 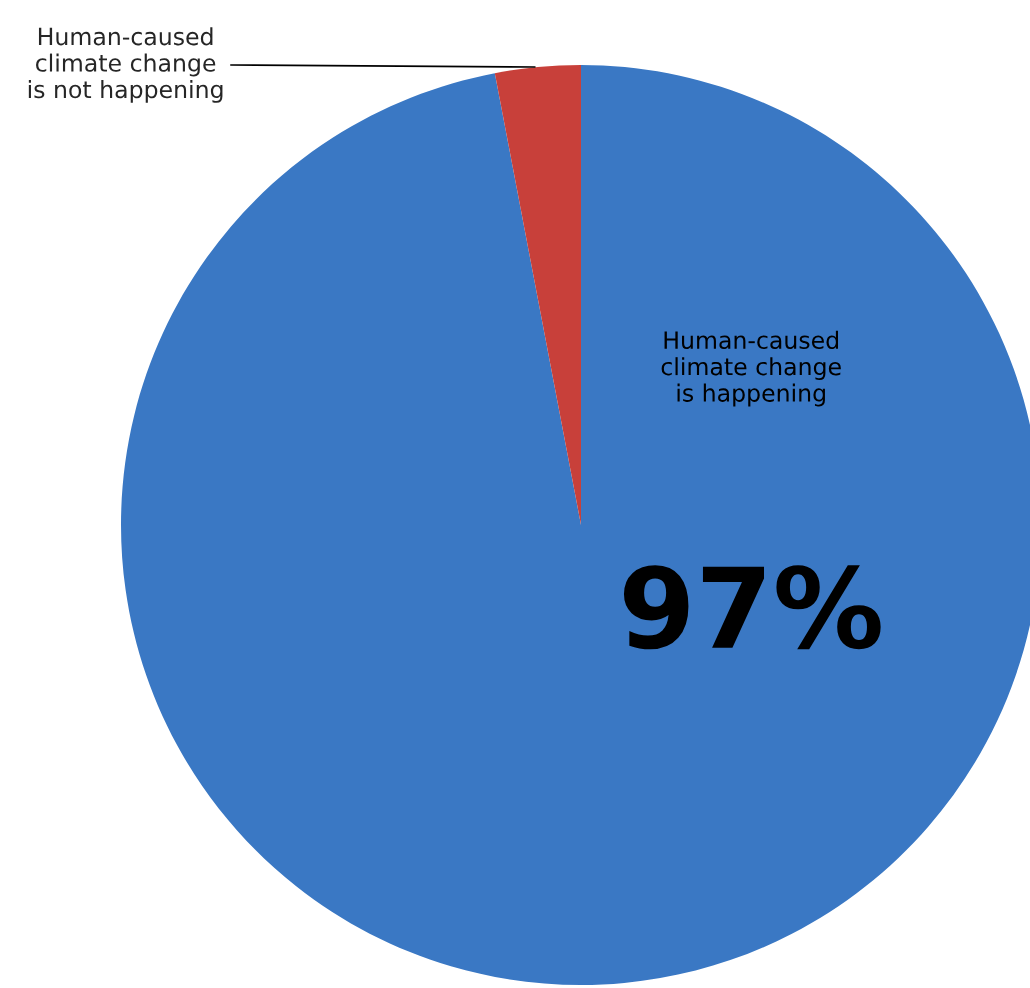 I want to click on slice-label: Human-caused climate change is not happening, so click(x=125, y=65).